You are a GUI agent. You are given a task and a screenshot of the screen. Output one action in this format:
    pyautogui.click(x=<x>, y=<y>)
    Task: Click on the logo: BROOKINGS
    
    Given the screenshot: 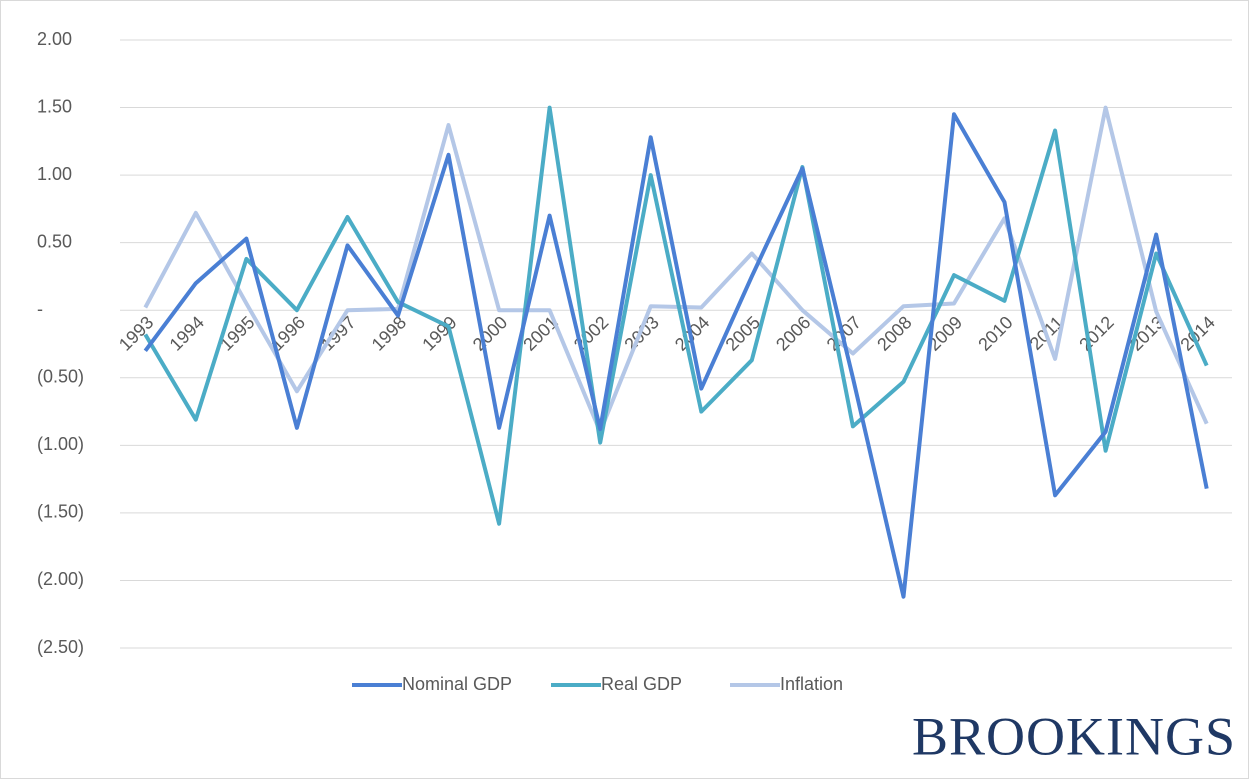 What is the action you would take?
    pyautogui.click(x=1074, y=736)
    